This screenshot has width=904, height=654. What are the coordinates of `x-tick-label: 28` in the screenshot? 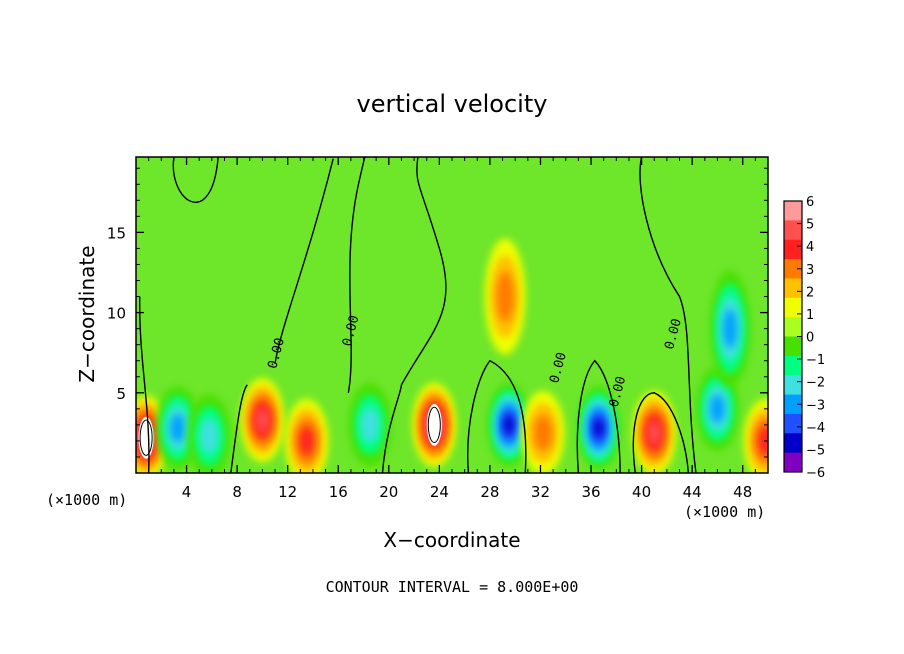 It's located at (489, 492).